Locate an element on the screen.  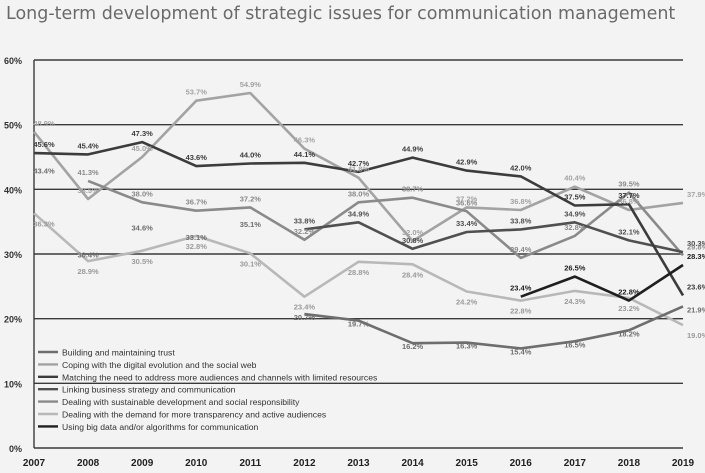
x-tick-label: 2014 is located at coordinates (412, 463).